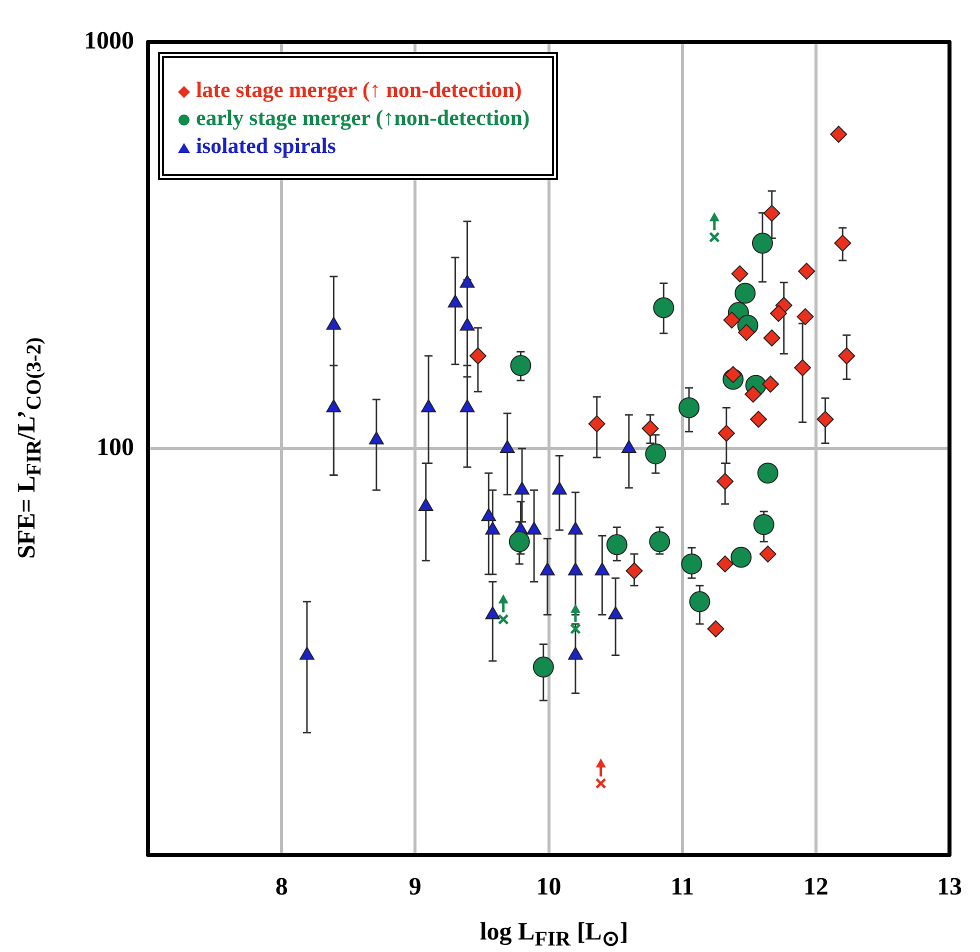 The height and width of the screenshot is (952, 980). Describe the element at coordinates (281, 886) in the screenshot. I see `x-tick-label: 8` at that location.